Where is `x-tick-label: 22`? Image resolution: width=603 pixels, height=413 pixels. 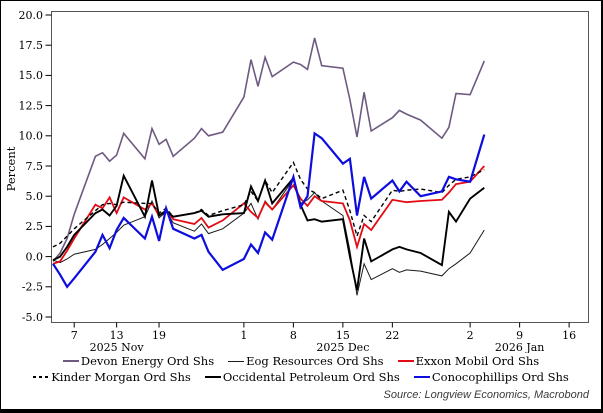 x-tick-label: 22 is located at coordinates (392, 335).